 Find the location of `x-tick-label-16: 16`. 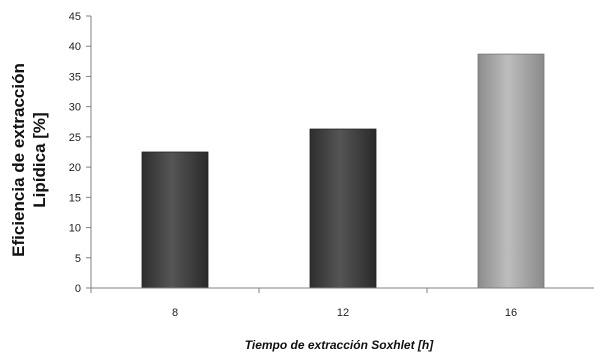

x-tick-label-16: 16 is located at coordinates (511, 313).